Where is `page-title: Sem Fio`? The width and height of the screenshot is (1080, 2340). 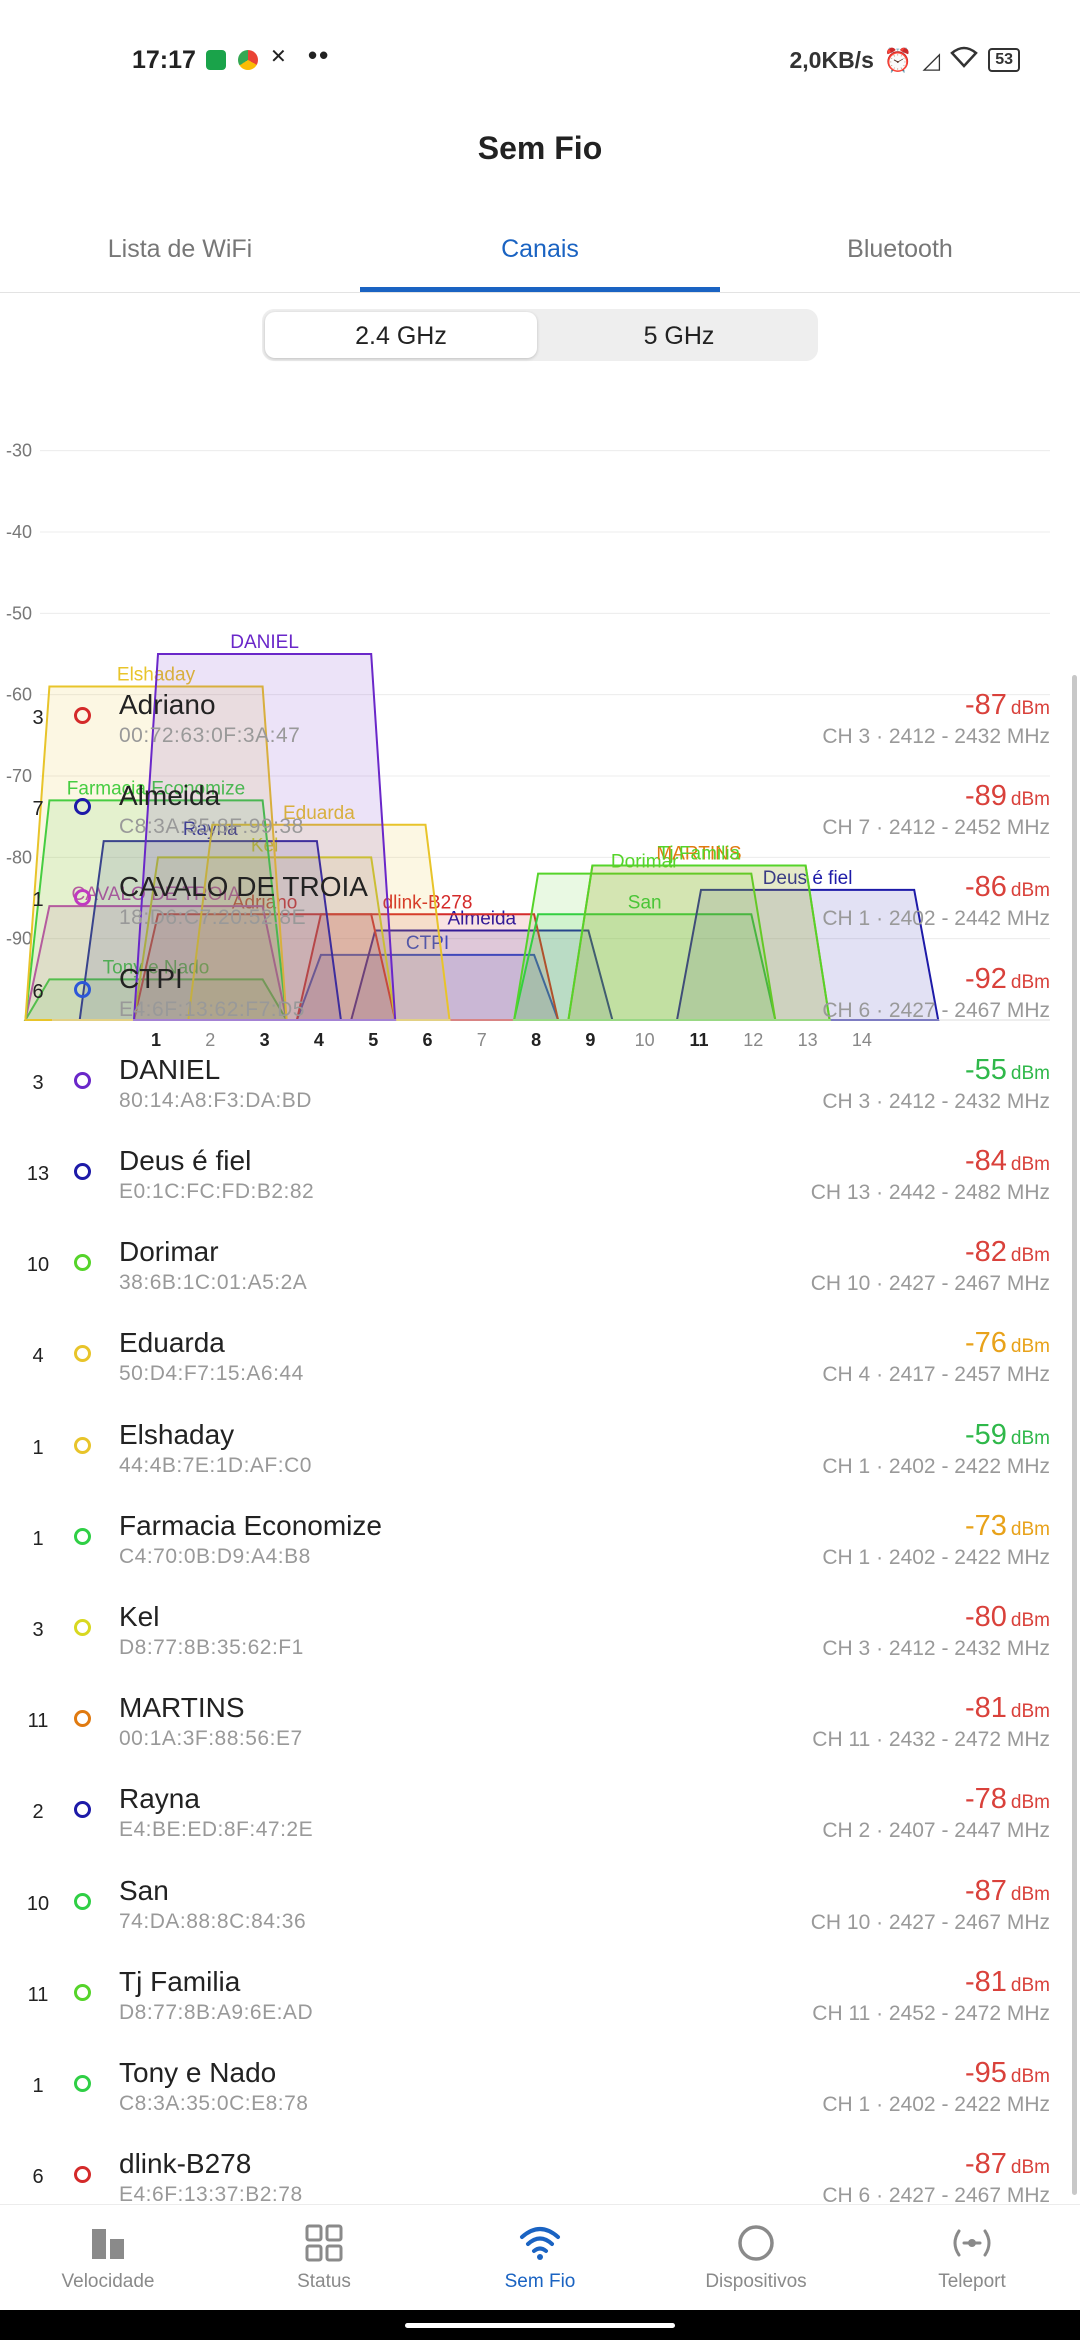 page-title: Sem Fio is located at coordinates (540, 148).